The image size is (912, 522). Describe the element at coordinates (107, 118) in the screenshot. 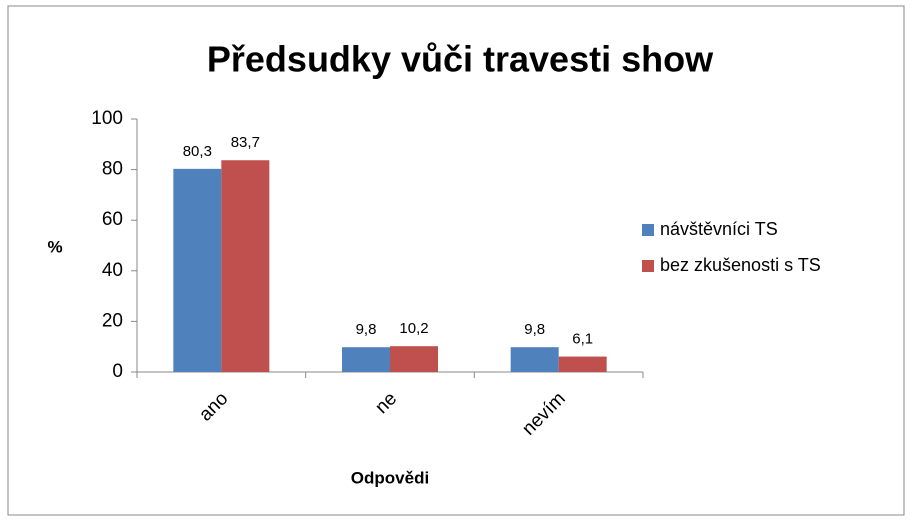

I see `y-tick-label: 100` at that location.